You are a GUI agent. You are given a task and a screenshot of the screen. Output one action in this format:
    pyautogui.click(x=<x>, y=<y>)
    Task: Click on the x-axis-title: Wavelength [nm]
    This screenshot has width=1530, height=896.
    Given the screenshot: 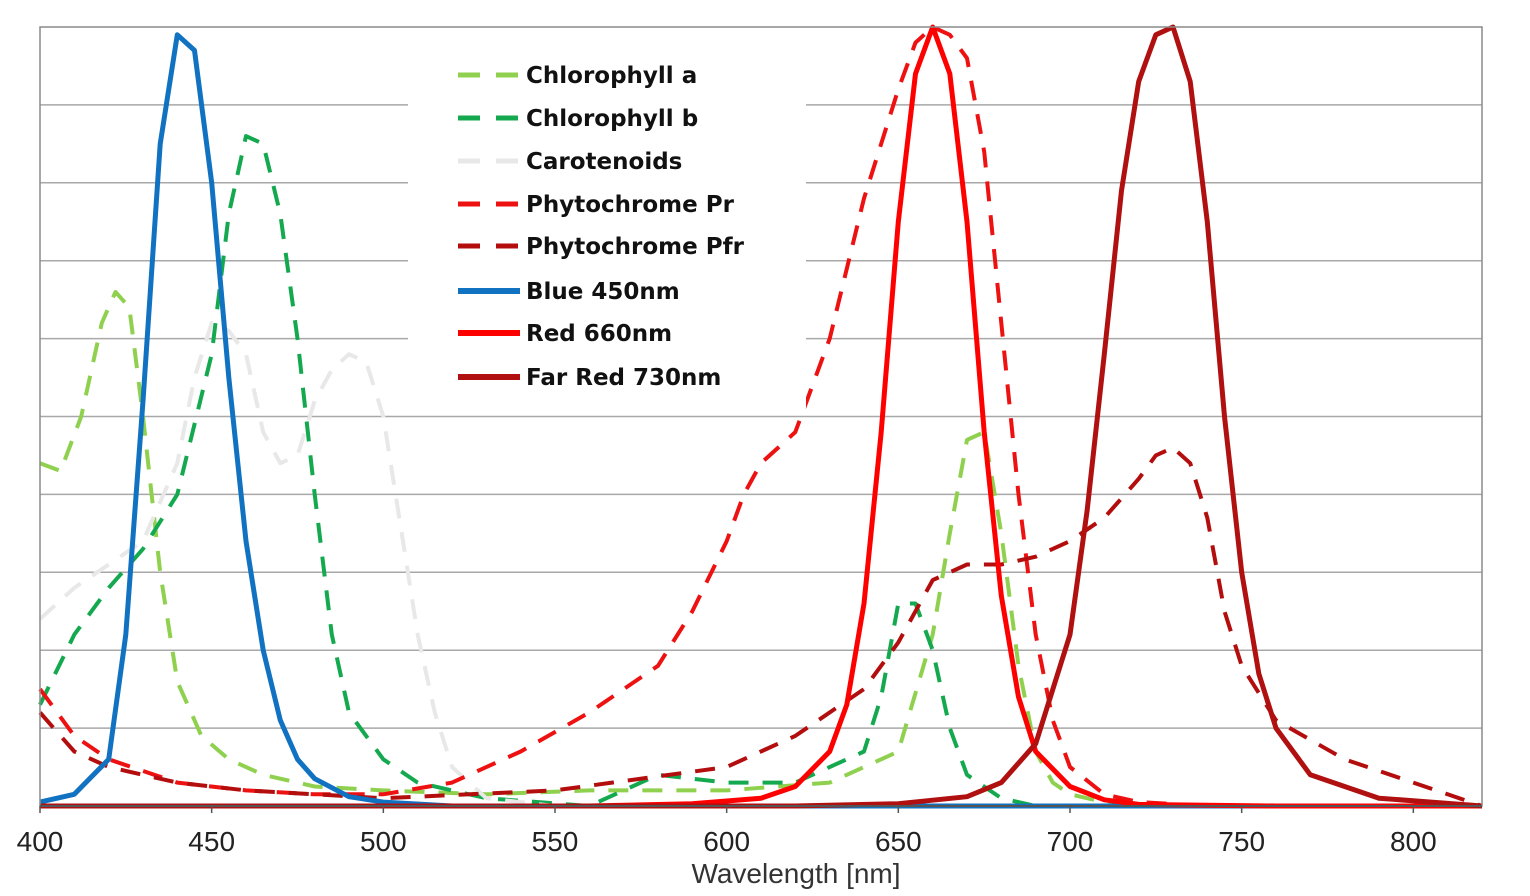 What is the action you would take?
    pyautogui.click(x=795, y=873)
    